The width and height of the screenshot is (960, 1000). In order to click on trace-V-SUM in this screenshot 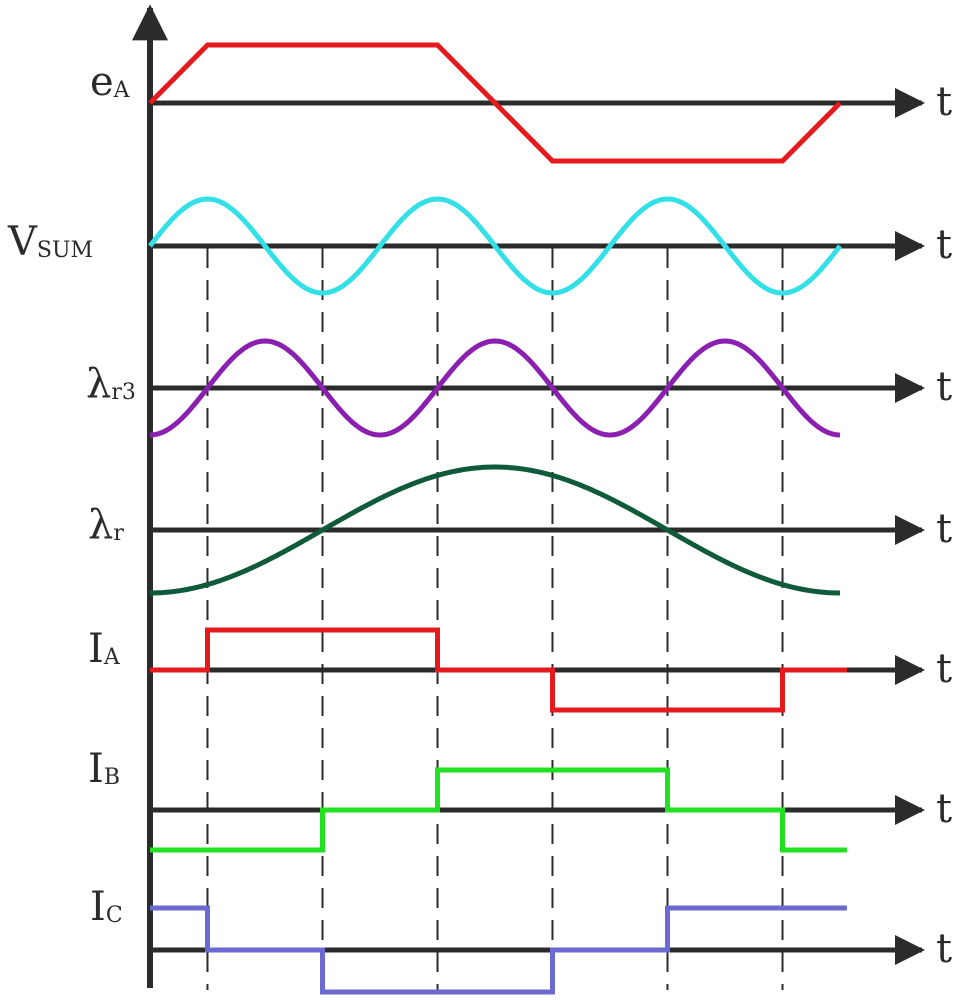, I will do `click(495, 246)`.